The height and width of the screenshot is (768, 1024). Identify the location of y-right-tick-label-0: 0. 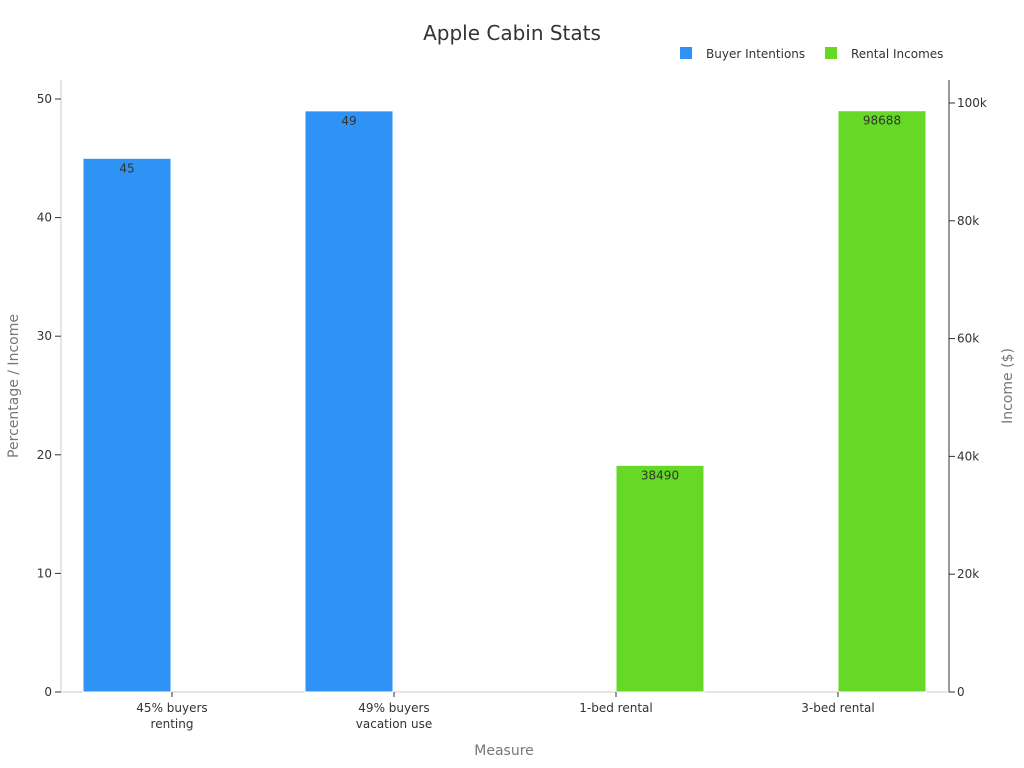
(961, 692).